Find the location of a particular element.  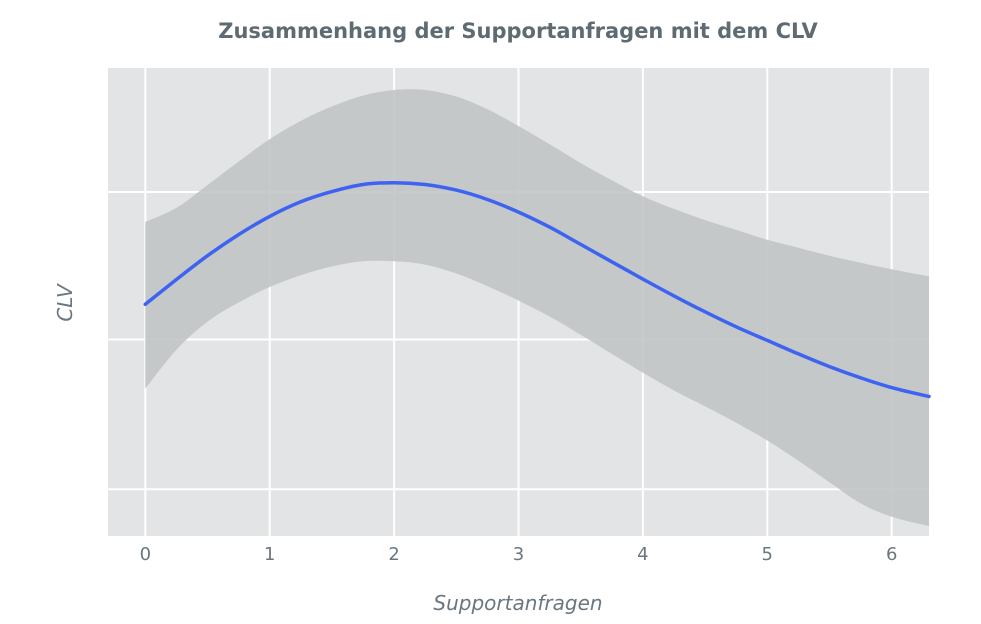

y-axis-title: CLV is located at coordinates (65, 302).